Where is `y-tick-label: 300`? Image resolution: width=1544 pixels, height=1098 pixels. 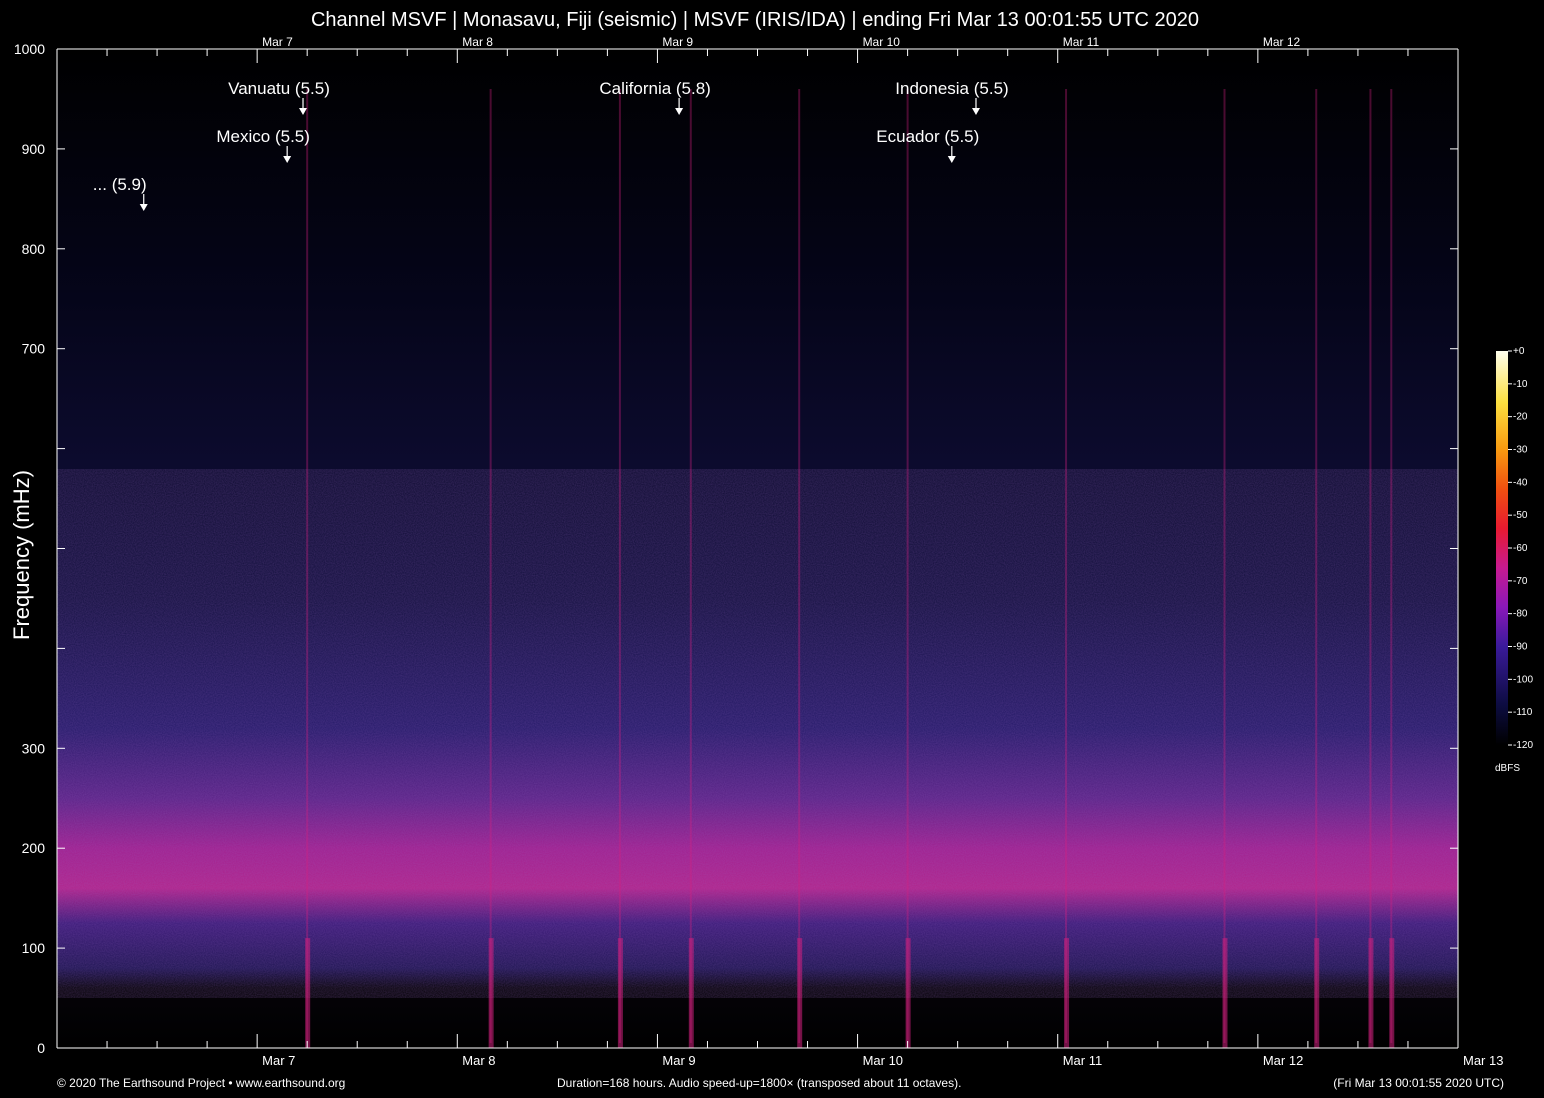
y-tick-label: 300 is located at coordinates (34, 748).